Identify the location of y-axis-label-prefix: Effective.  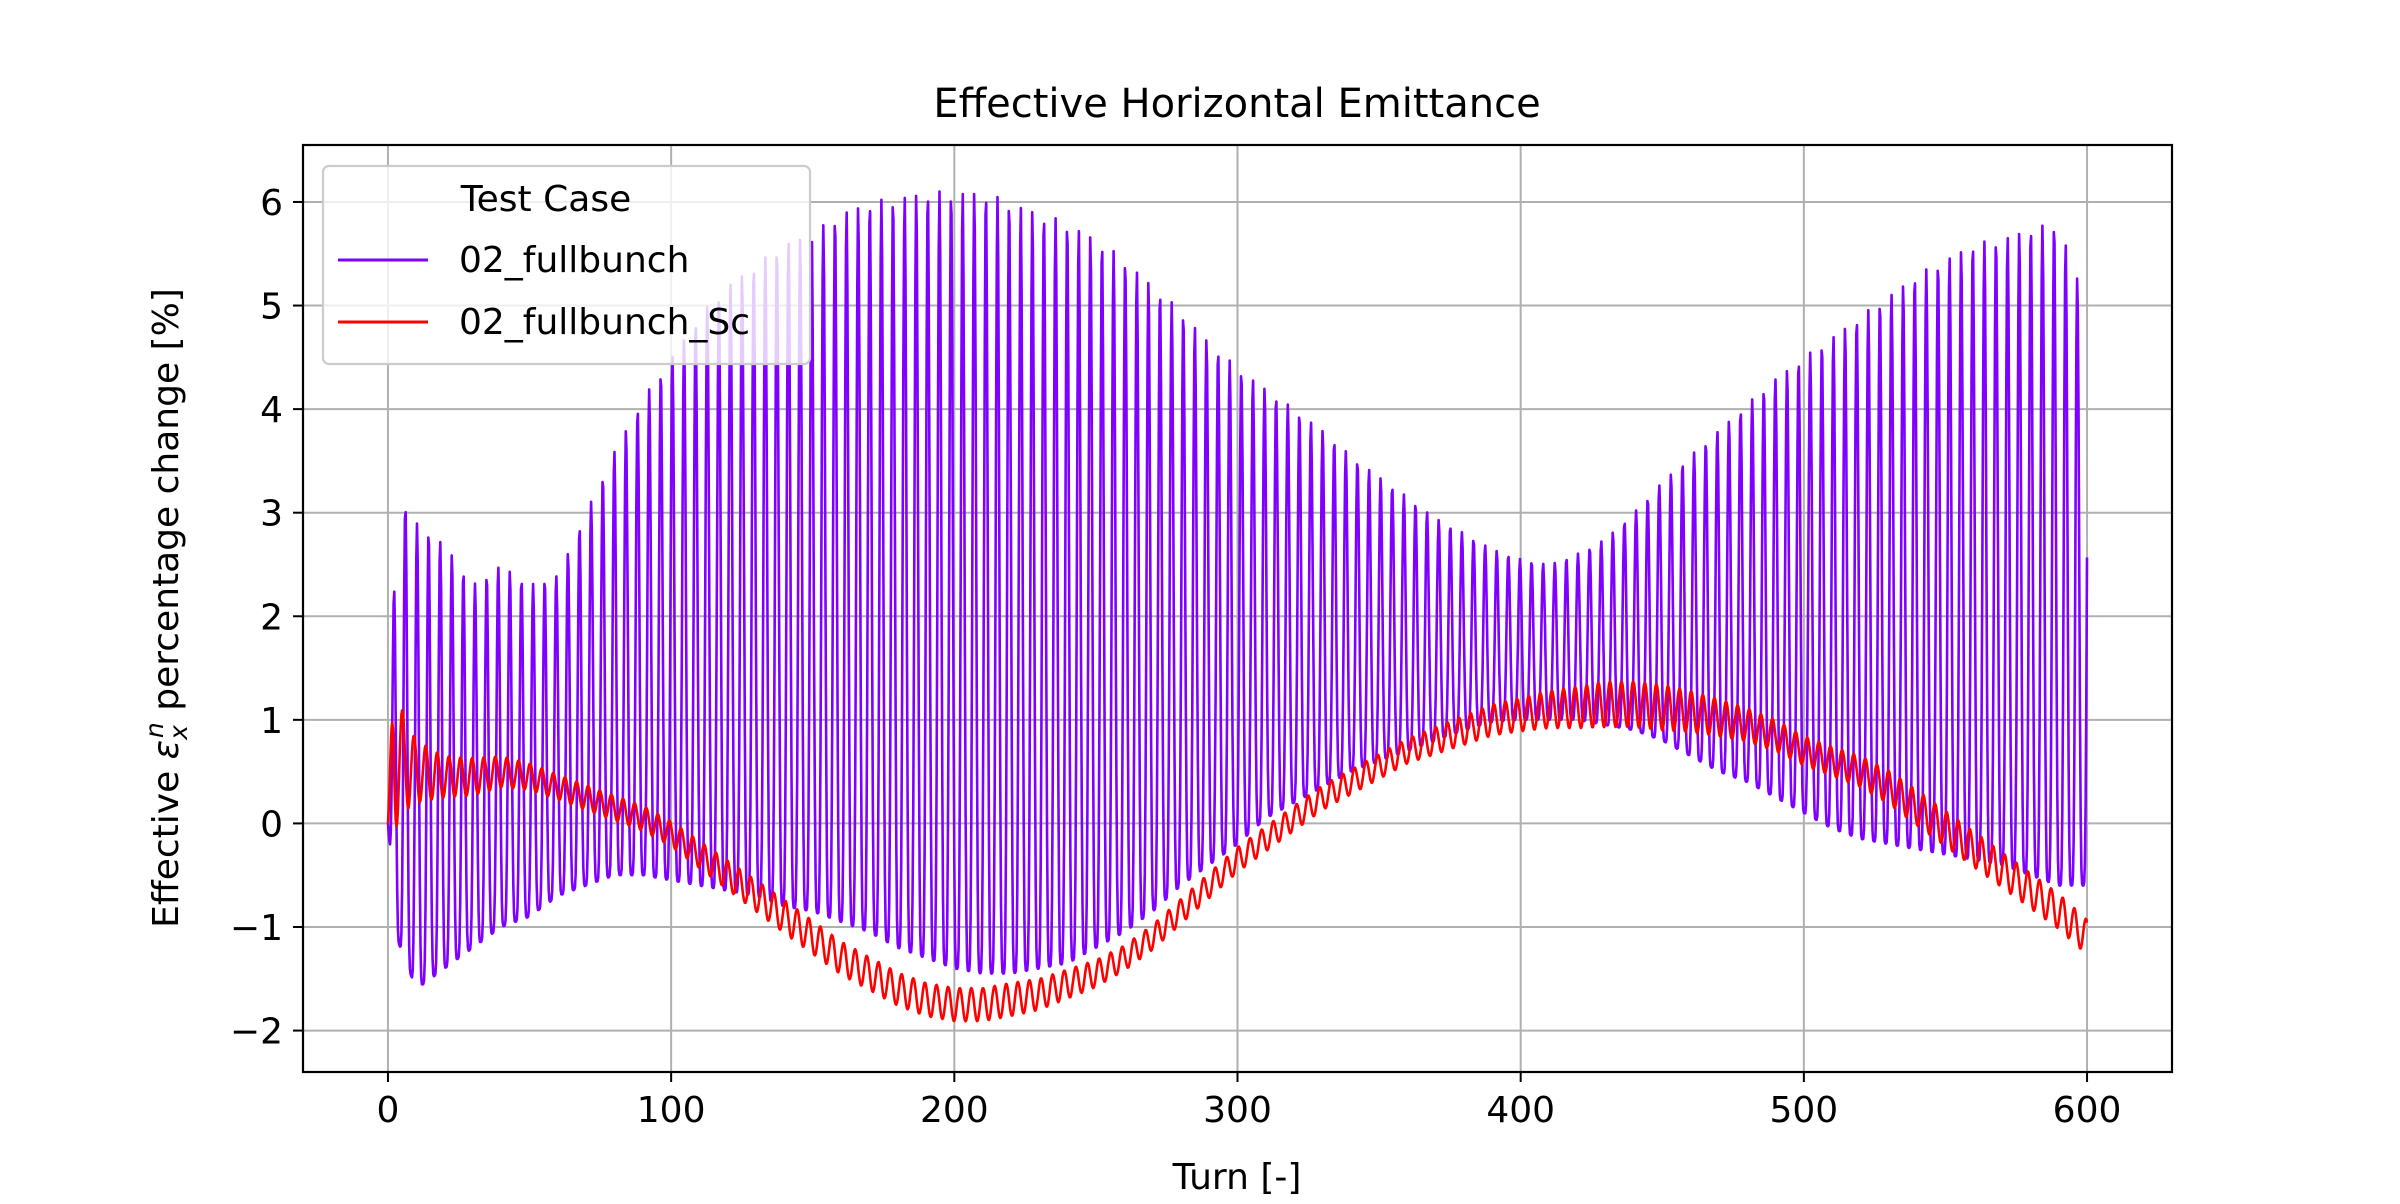
(166, 843).